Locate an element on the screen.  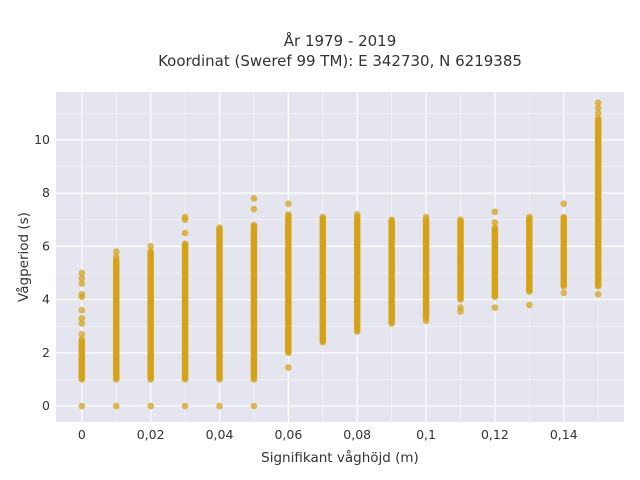
y-tick-label: 0 is located at coordinates (46, 405).